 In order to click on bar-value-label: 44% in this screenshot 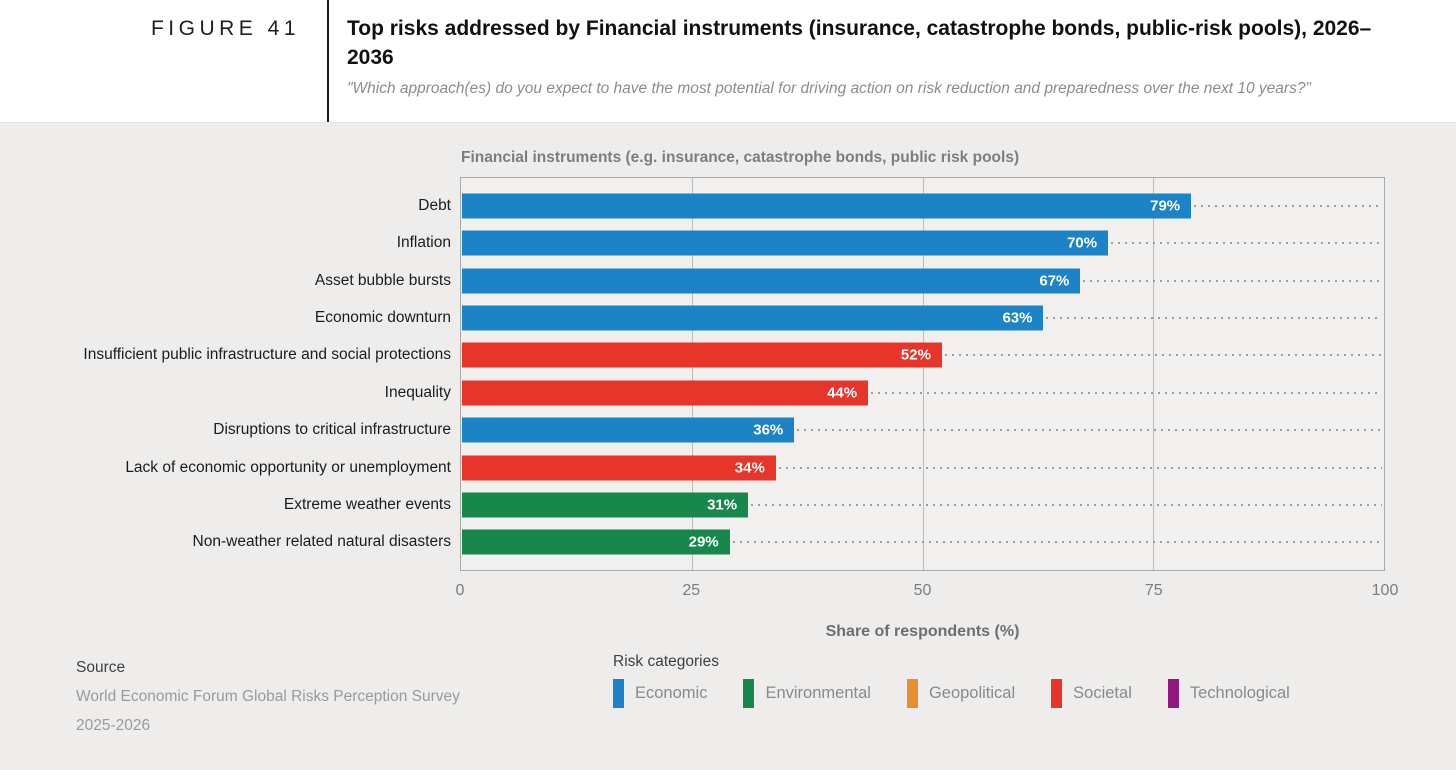, I will do `click(842, 393)`.